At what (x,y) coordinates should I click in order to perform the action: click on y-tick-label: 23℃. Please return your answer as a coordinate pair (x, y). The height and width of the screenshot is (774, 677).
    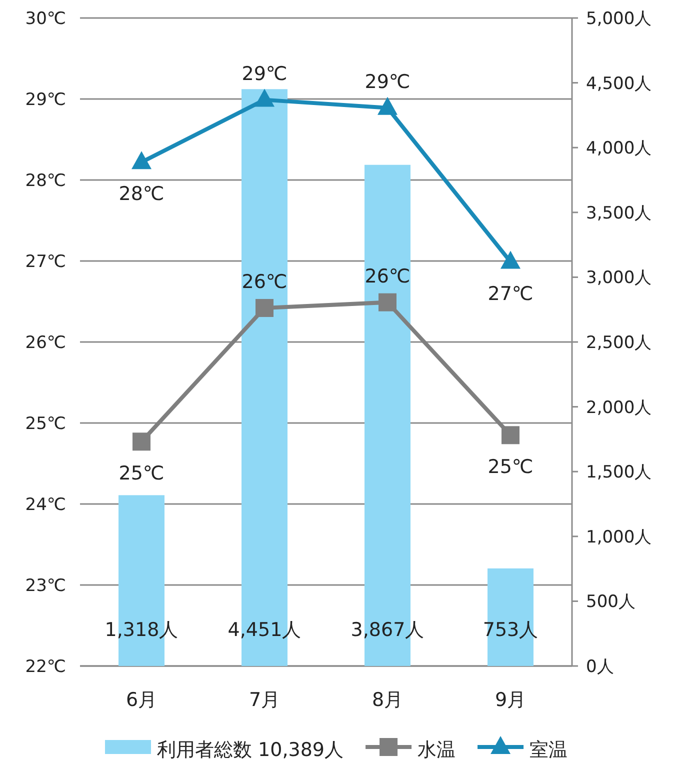
    Looking at the image, I should click on (45, 586).